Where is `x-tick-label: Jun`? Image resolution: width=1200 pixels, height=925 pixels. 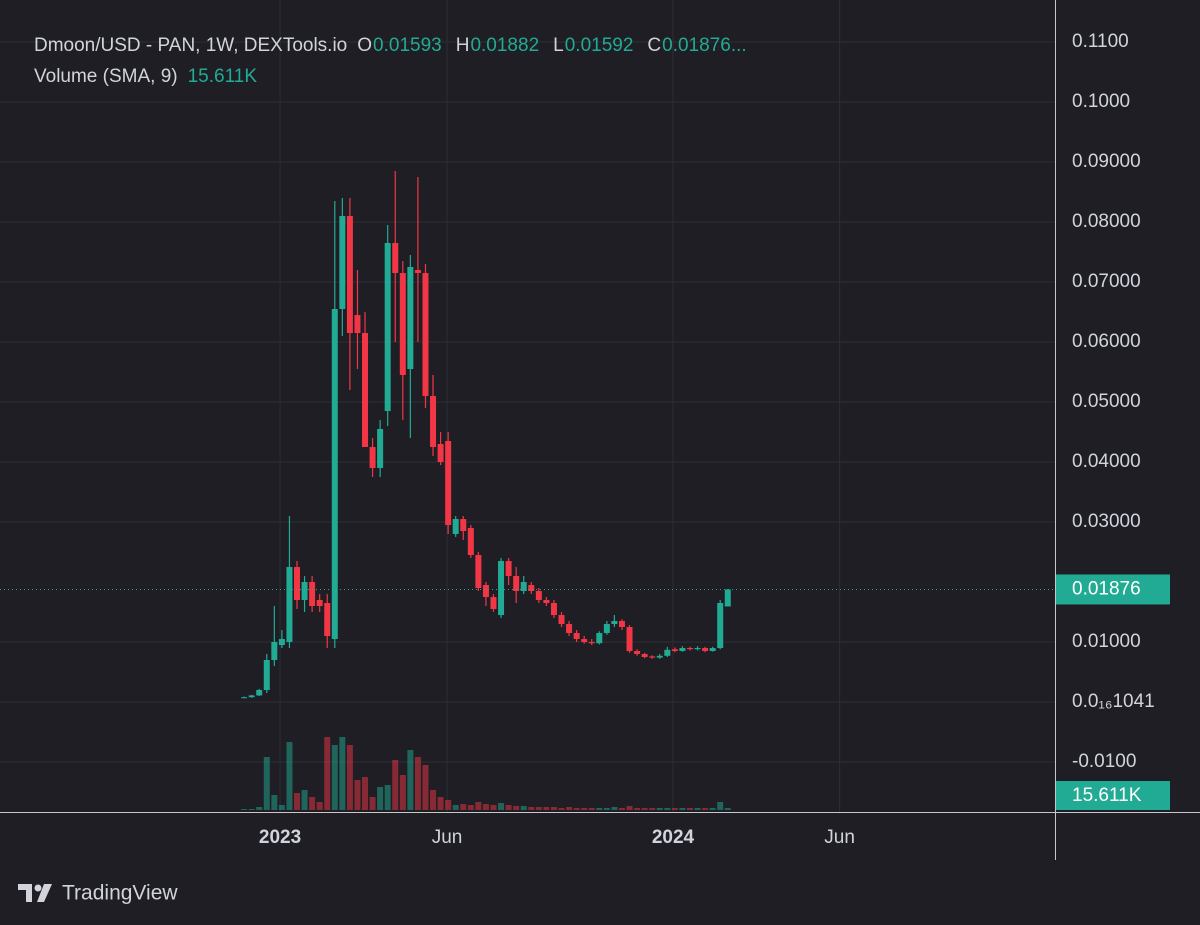 x-tick-label: Jun is located at coordinates (447, 837).